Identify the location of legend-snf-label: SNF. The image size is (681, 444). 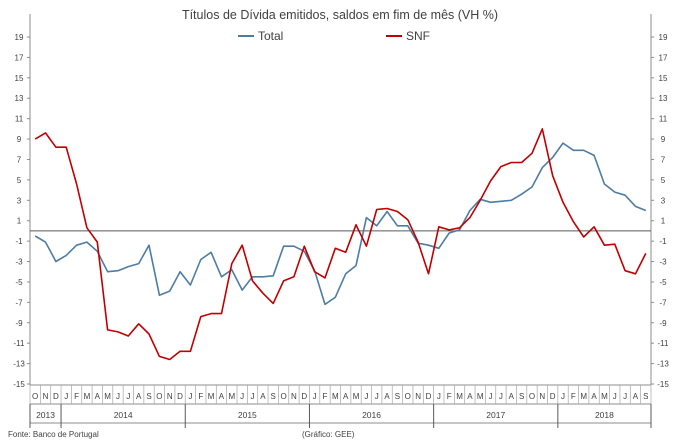
(418, 36).